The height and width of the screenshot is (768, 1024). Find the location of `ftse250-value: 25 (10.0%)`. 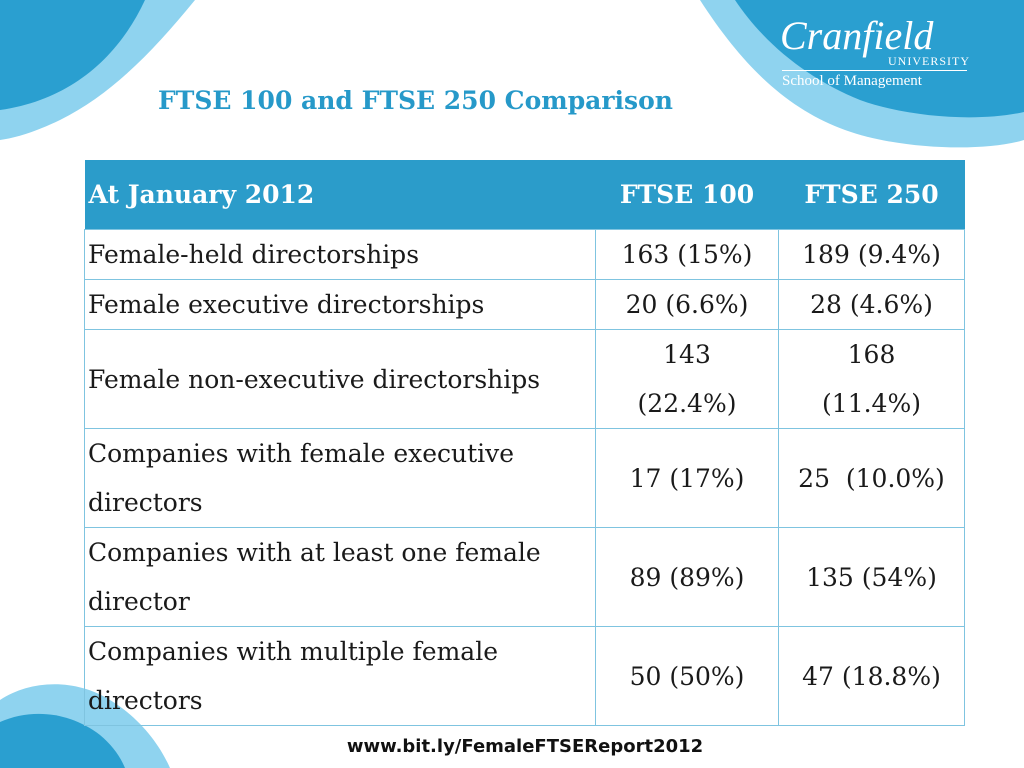

ftse250-value: 25 (10.0%) is located at coordinates (871, 478).